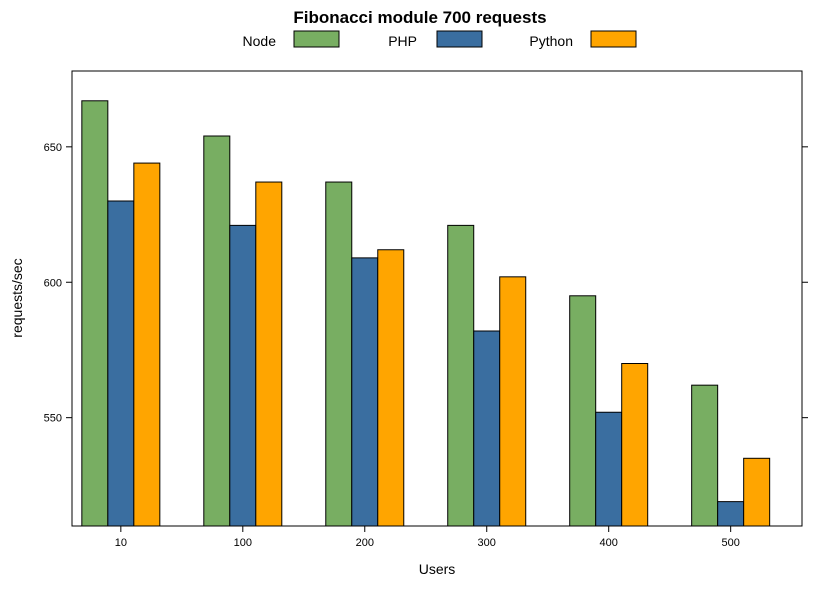  What do you see at coordinates (613, 39) in the screenshot?
I see `legend-swatch-python` at bounding box center [613, 39].